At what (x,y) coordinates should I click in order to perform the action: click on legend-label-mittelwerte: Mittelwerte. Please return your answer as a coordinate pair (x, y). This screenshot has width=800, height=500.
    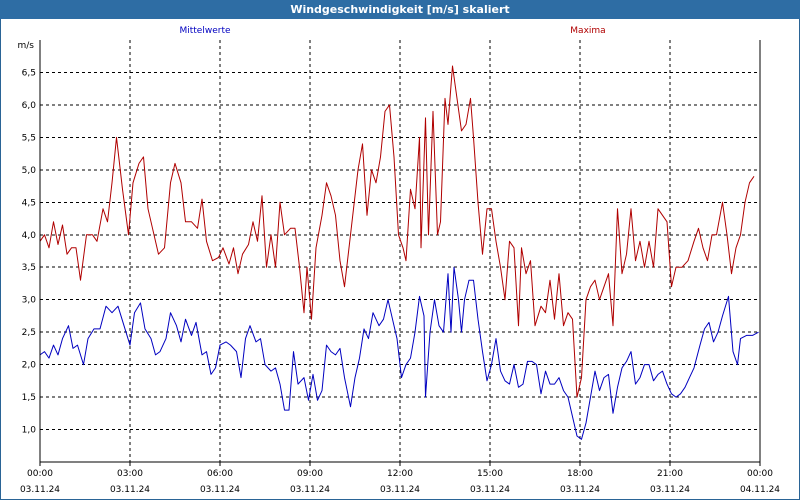
    Looking at the image, I should click on (204, 31).